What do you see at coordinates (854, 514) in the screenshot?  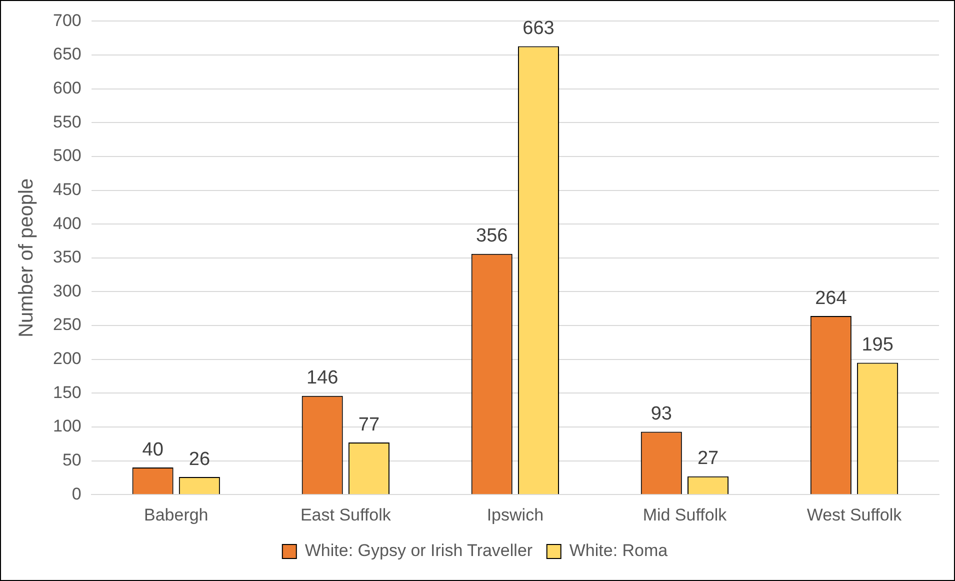 I see `x-tick-label: West Suffolk` at bounding box center [854, 514].